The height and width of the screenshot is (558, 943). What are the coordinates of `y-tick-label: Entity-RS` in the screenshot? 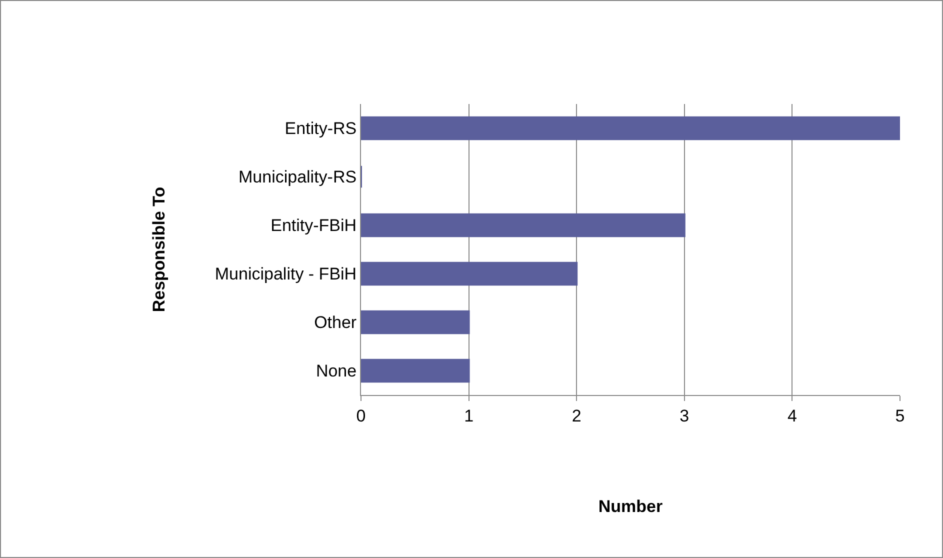 It's located at (320, 128).